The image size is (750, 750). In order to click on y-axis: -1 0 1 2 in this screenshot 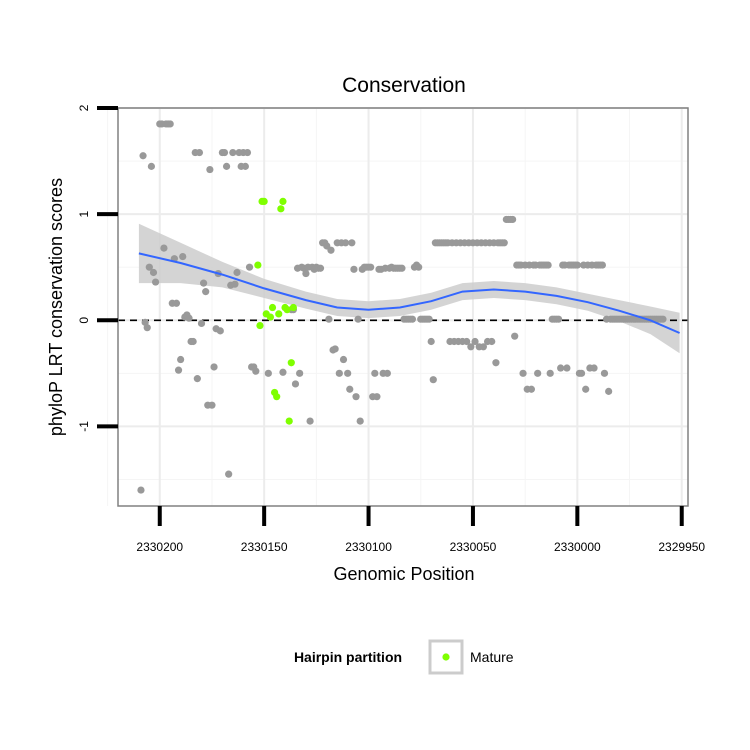, I will do `click(97, 268)`.